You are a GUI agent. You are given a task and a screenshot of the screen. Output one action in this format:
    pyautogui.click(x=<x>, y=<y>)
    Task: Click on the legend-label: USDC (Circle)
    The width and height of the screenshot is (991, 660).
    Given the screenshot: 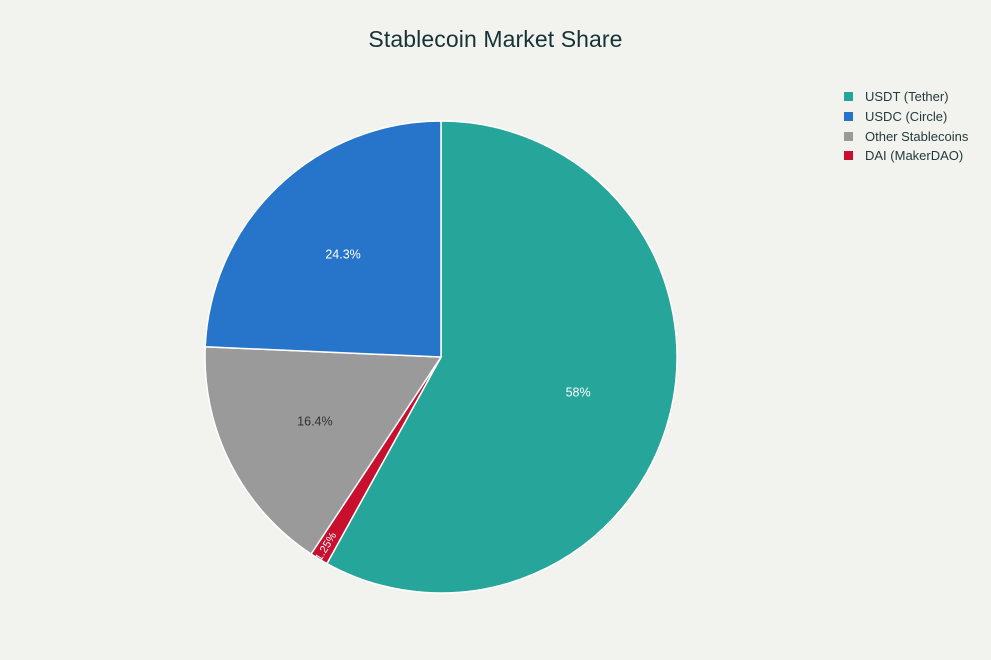 What is the action you would take?
    pyautogui.click(x=906, y=117)
    